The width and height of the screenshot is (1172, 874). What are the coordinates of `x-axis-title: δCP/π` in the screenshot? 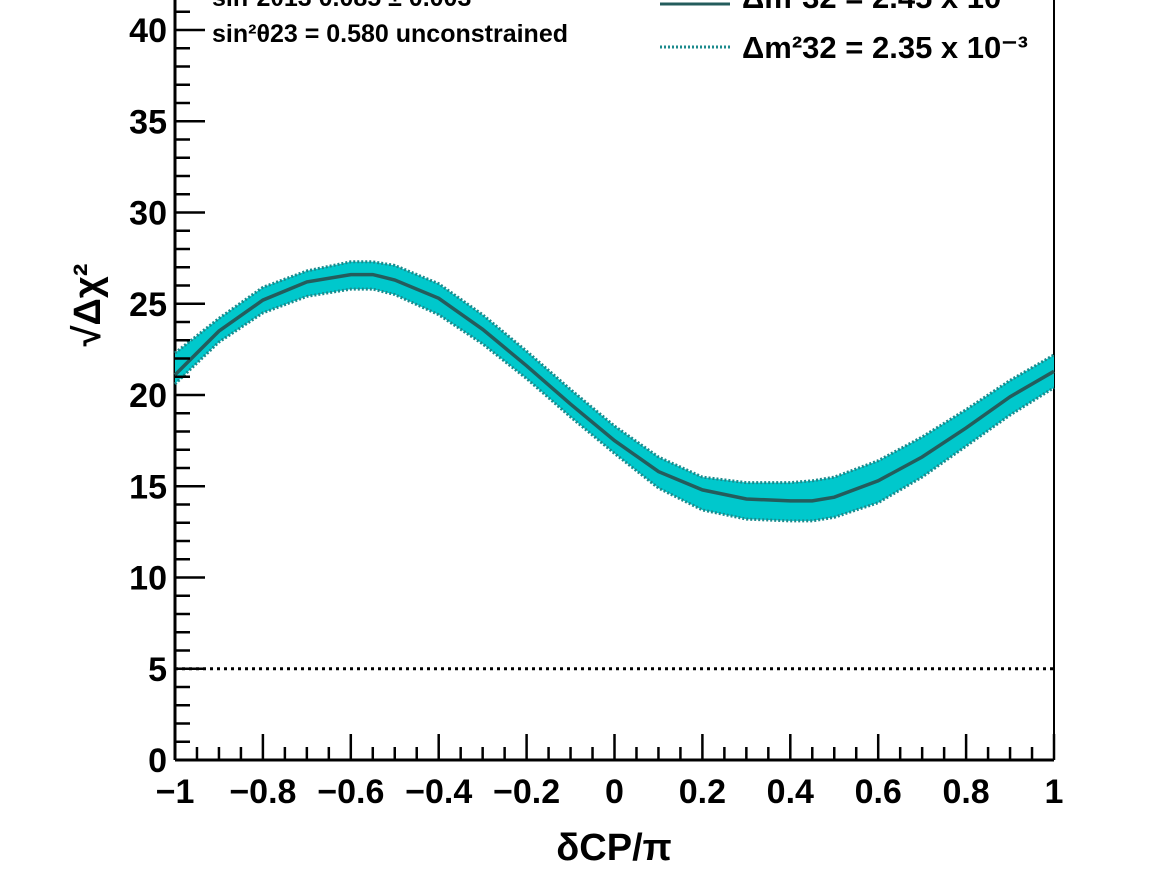 It's located at (613, 848).